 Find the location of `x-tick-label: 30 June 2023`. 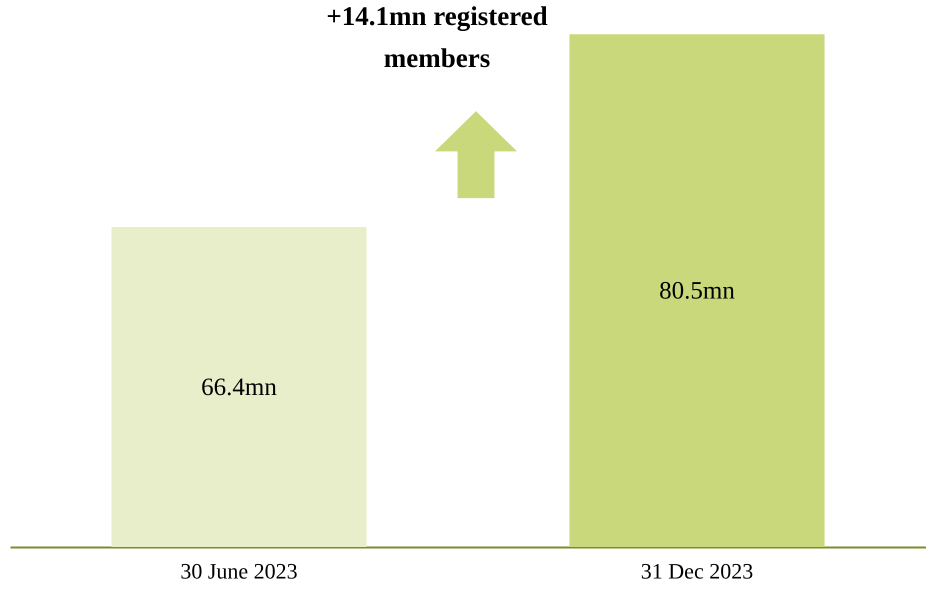

x-tick-label: 30 June 2023 is located at coordinates (239, 571).